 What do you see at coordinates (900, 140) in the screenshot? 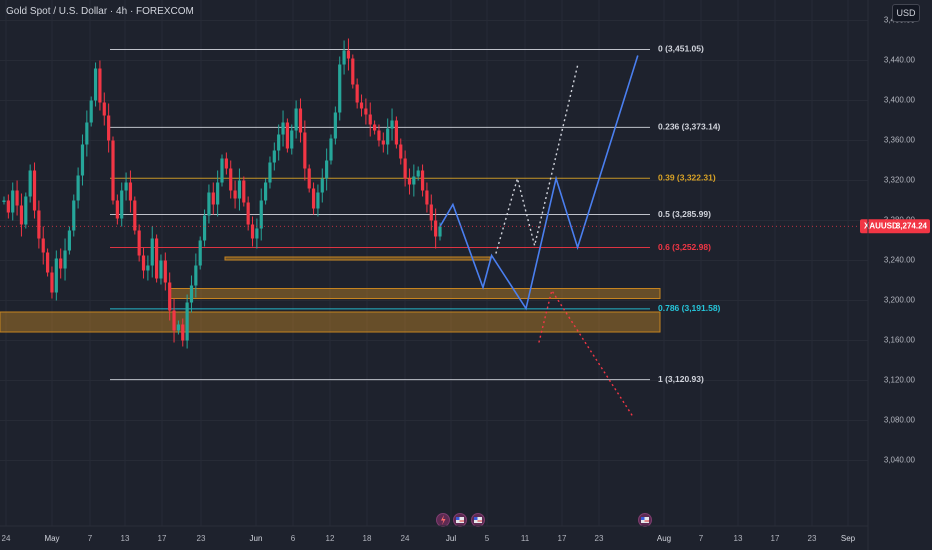
I see `y-tick-label: 3,360.00` at bounding box center [900, 140].